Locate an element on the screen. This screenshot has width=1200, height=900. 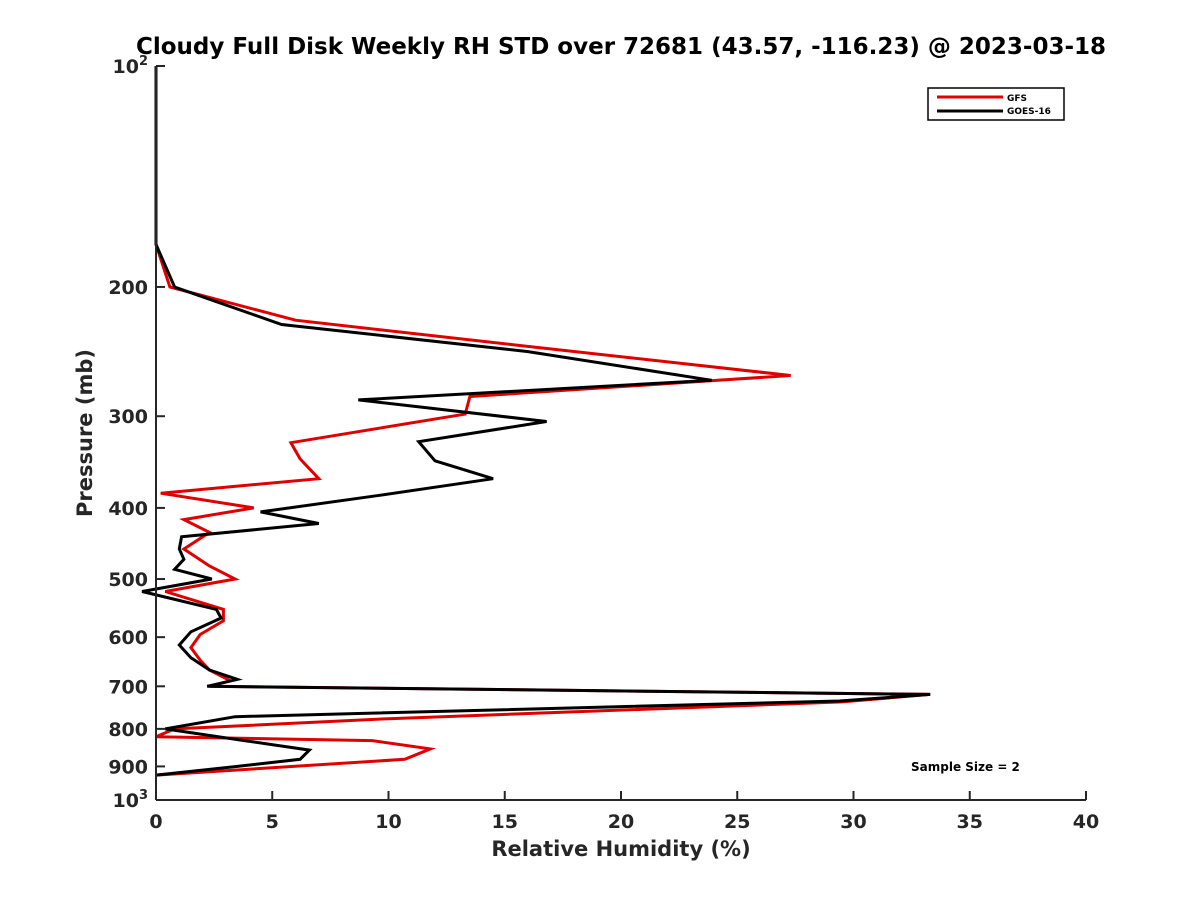
x-tick-label: 5 is located at coordinates (272, 822).